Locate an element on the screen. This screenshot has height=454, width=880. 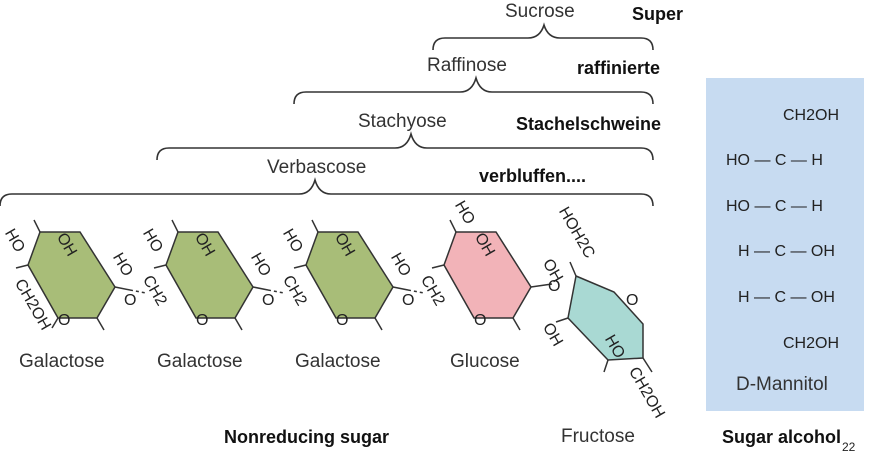
mannitol-name: D-Mannitol is located at coordinates (782, 384).